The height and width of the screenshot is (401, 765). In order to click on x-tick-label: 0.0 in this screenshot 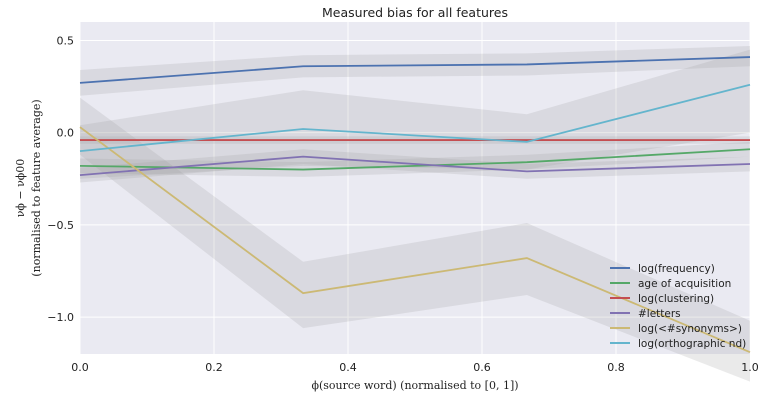, I will do `click(80, 367)`.